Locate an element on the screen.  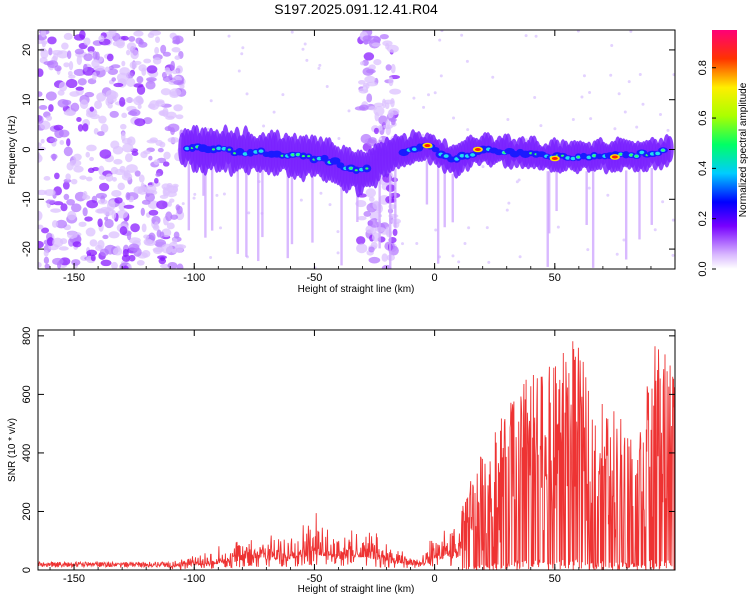
top-x-tick-label: 0 is located at coordinates (435, 278).